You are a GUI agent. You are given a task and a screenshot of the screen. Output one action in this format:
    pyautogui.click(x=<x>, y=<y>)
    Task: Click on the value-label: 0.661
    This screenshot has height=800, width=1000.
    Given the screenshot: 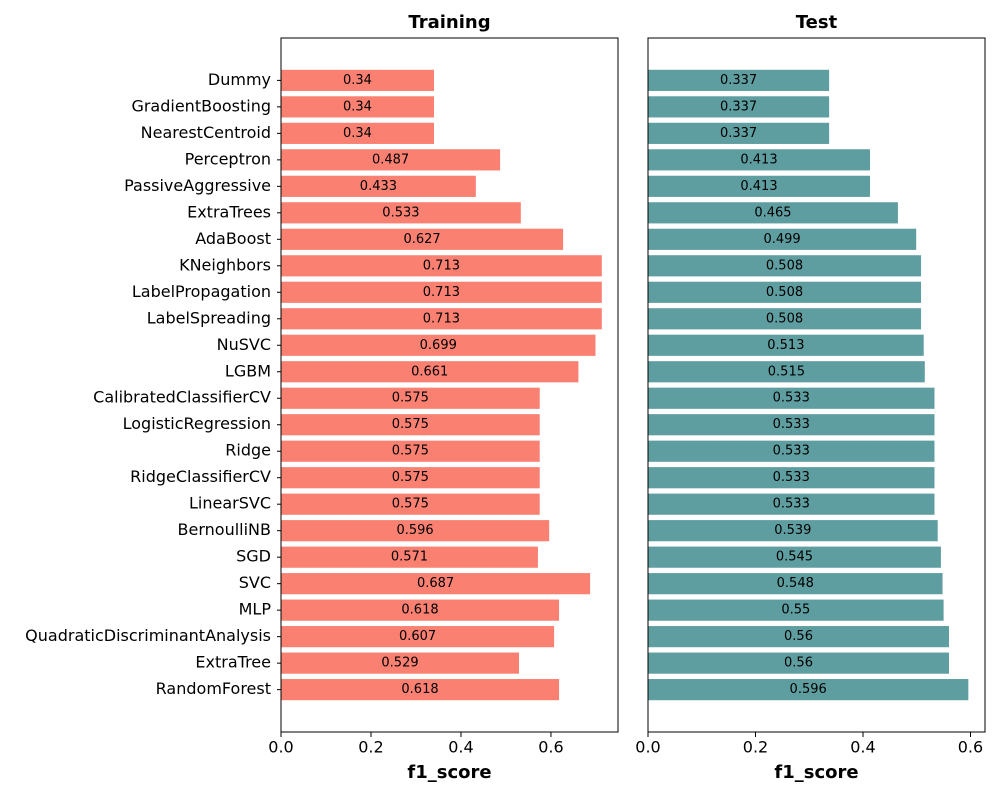 What is the action you would take?
    pyautogui.click(x=429, y=371)
    